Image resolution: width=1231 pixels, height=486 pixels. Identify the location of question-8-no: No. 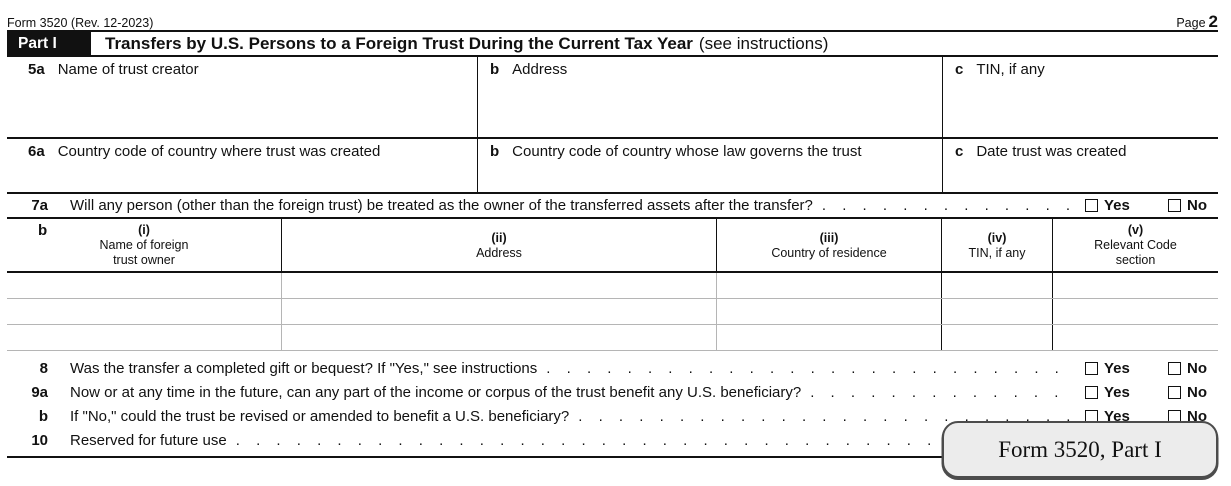
(1193, 368).